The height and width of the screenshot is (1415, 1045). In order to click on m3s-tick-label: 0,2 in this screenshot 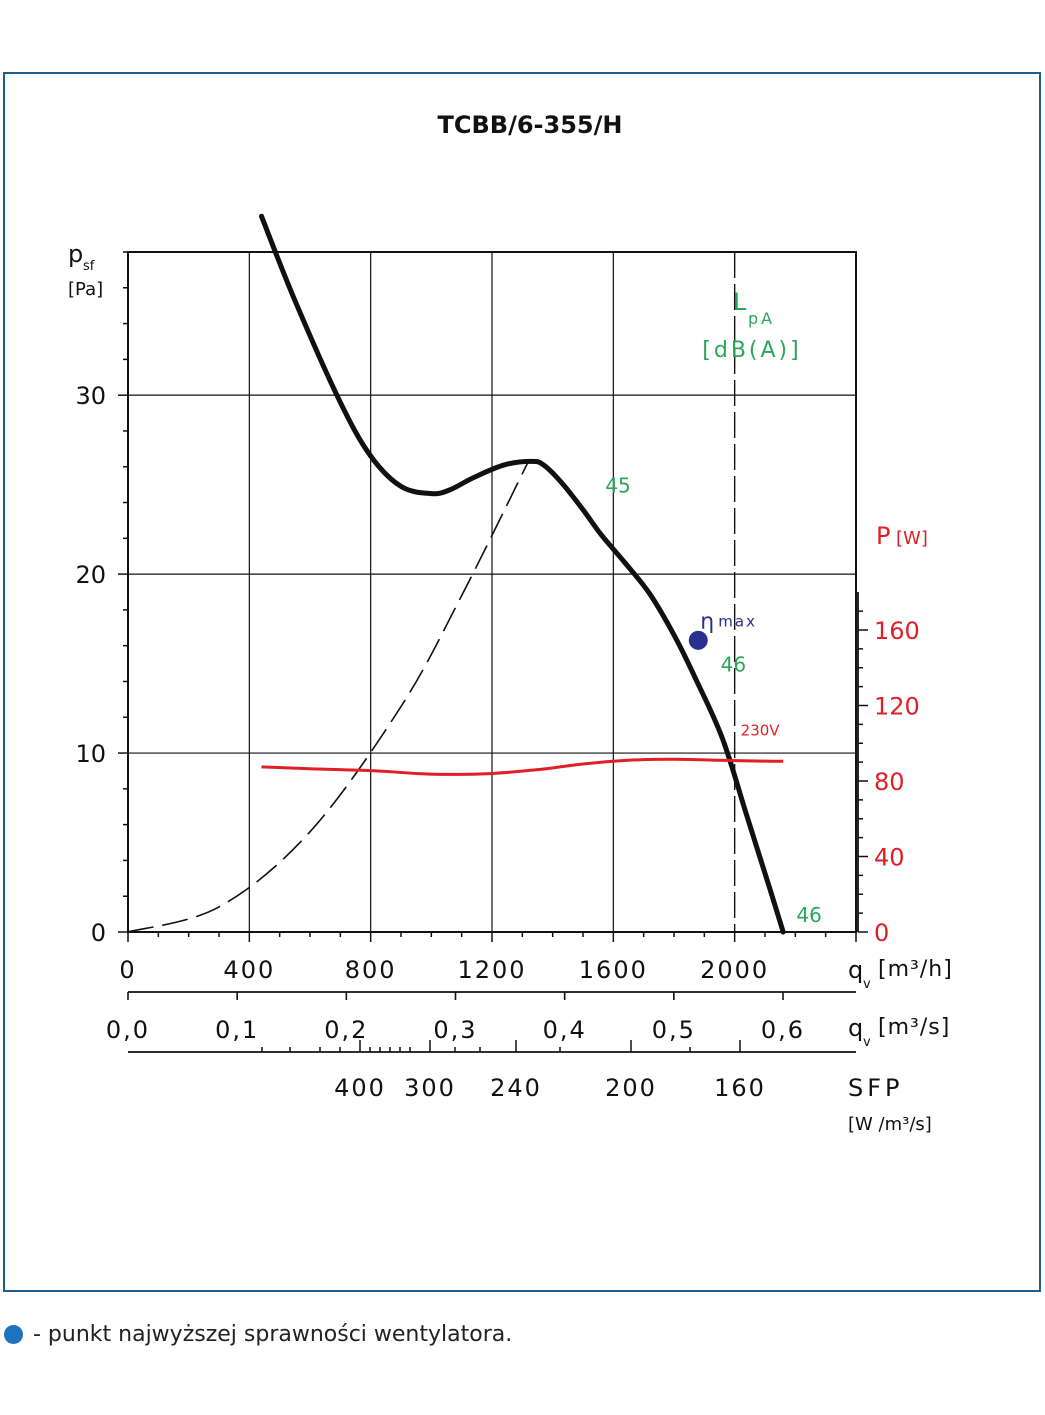, I will do `click(346, 1030)`.